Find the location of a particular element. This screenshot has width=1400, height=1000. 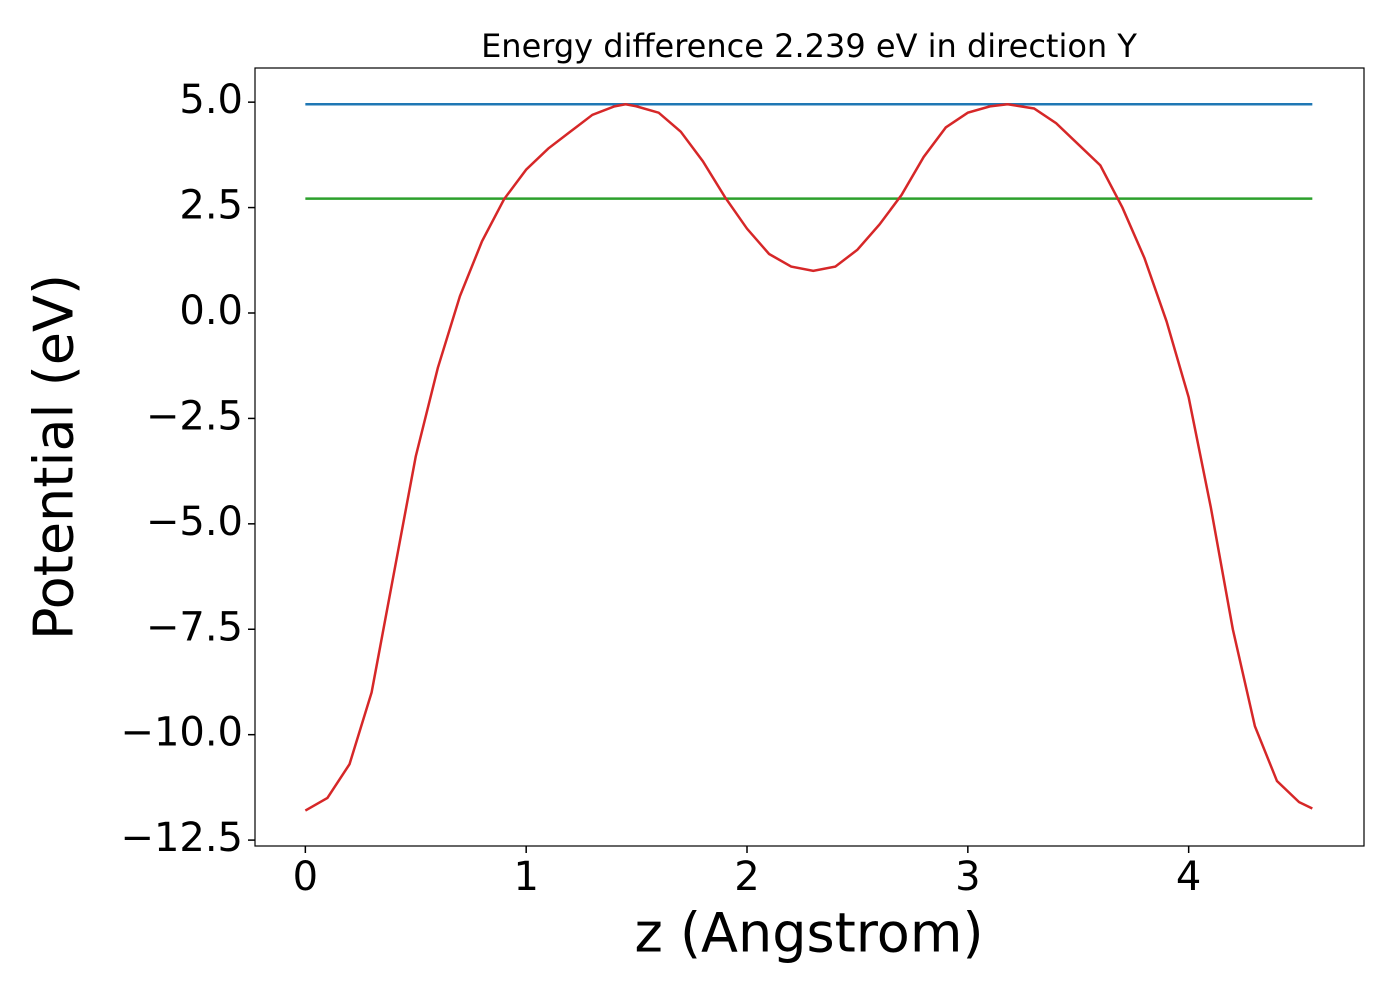

x-axis-label: z (Angstrom) is located at coordinates (808, 933).